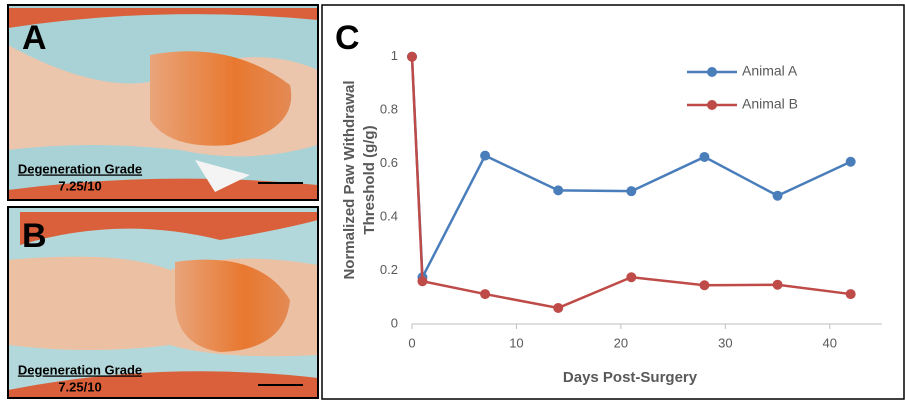  Describe the element at coordinates (394, 55) in the screenshot. I see `y-tick-label: 1` at that location.